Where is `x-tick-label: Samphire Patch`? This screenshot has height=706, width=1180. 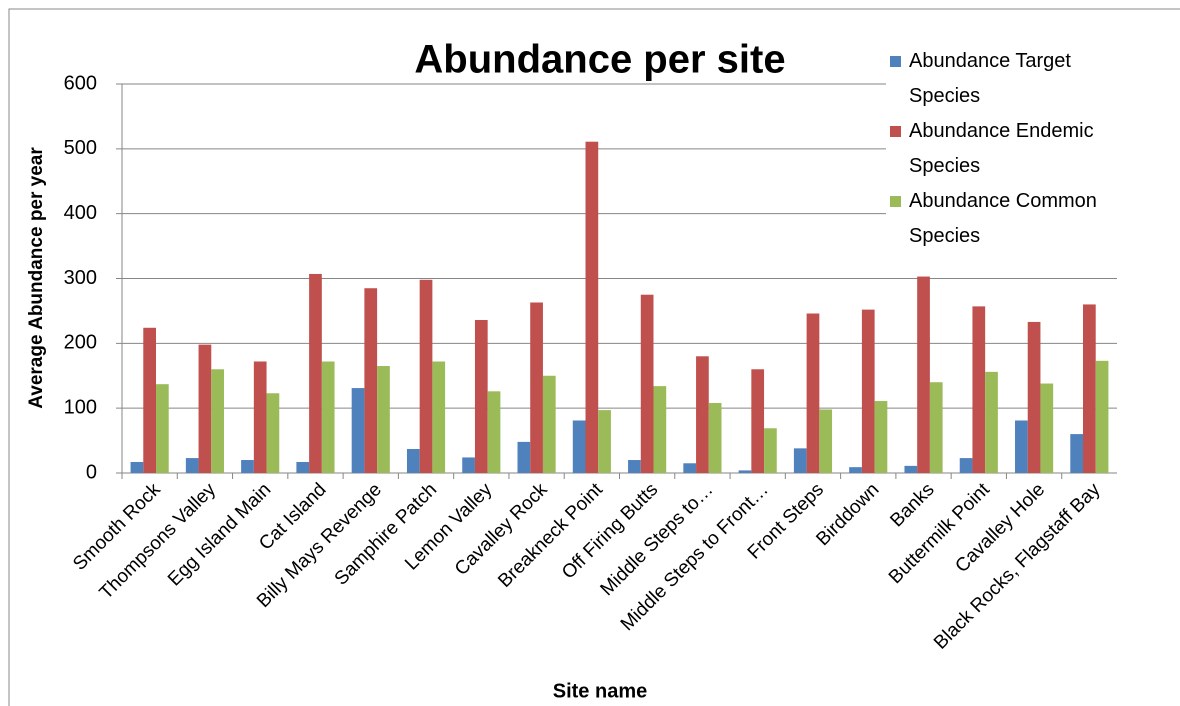 x-tick-label: Samphire Patch is located at coordinates (386, 534).